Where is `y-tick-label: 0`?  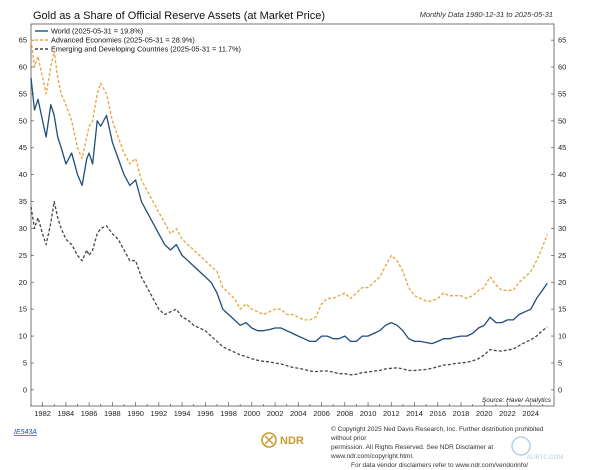
y-tick-label: 0 is located at coordinates (25, 389).